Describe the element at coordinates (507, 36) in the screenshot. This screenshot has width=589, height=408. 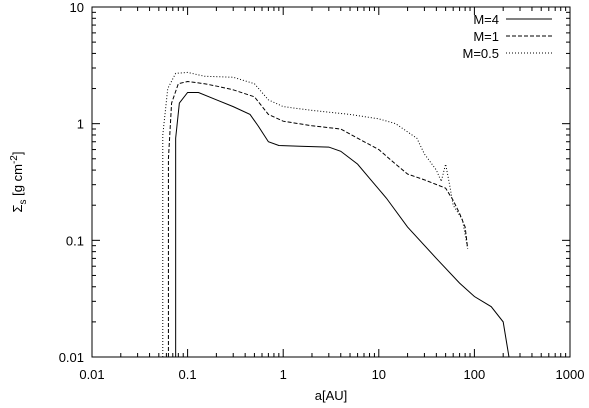
I see `legend: M=4 M=1 M=0.5` at that location.